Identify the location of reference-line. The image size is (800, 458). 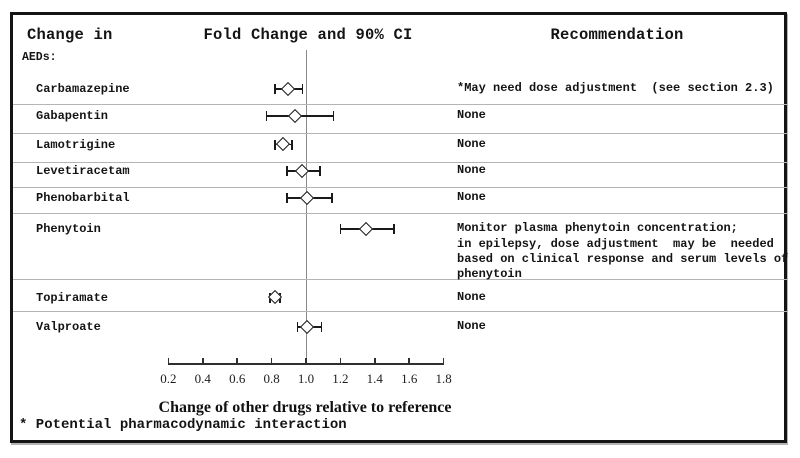
(306, 207).